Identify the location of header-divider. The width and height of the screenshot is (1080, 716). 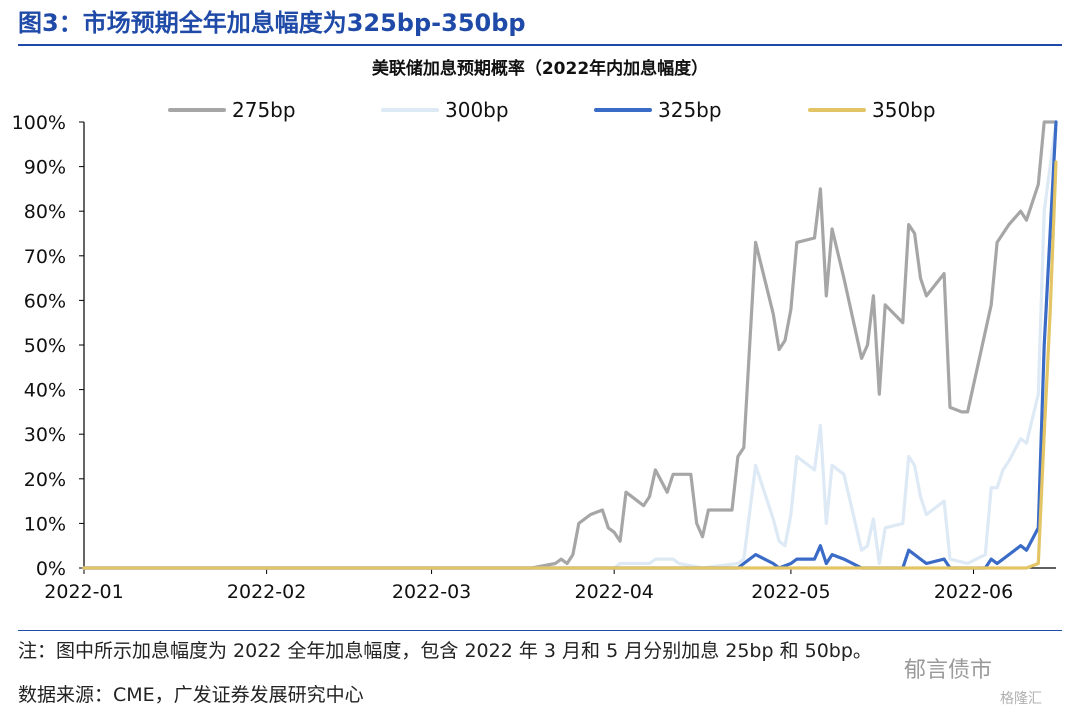
(540, 45).